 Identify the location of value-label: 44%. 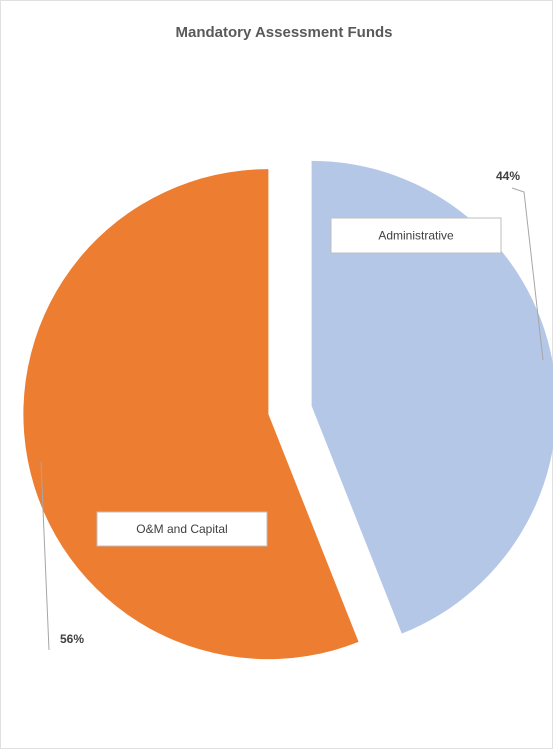
(508, 176).